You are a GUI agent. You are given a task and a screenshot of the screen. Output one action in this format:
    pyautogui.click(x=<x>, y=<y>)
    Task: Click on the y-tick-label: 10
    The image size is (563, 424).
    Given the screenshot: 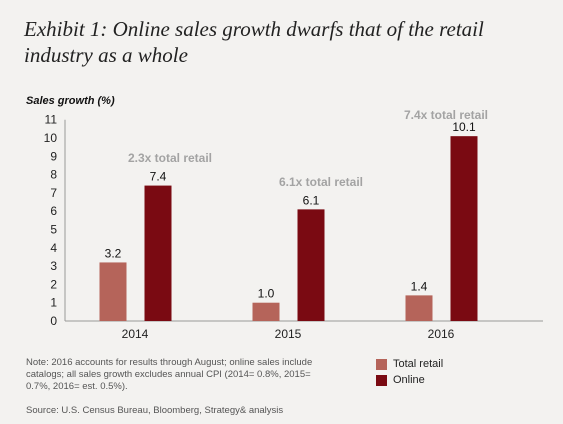 What is the action you would take?
    pyautogui.click(x=51, y=138)
    